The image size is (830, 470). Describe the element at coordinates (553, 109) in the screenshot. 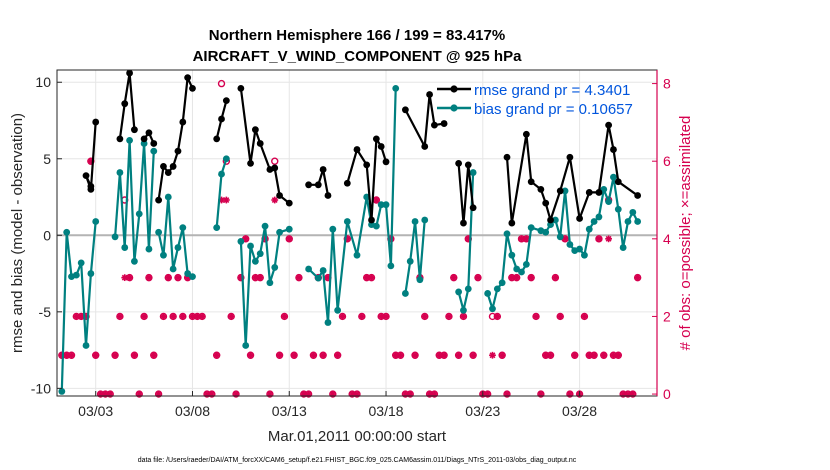

I see `legend-bias-label: bias grand pr = 0.10657` at that location.